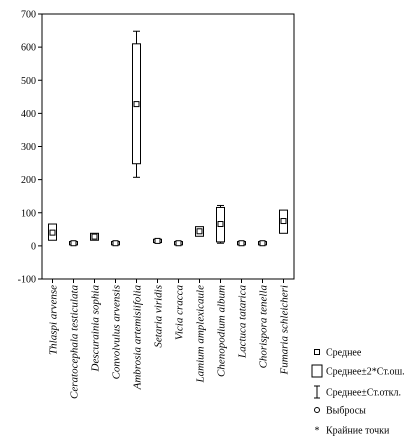 The height and width of the screenshot is (448, 408). Describe the element at coordinates (317, 431) in the screenshot. I see `legend-extreme-symbol: *` at that location.